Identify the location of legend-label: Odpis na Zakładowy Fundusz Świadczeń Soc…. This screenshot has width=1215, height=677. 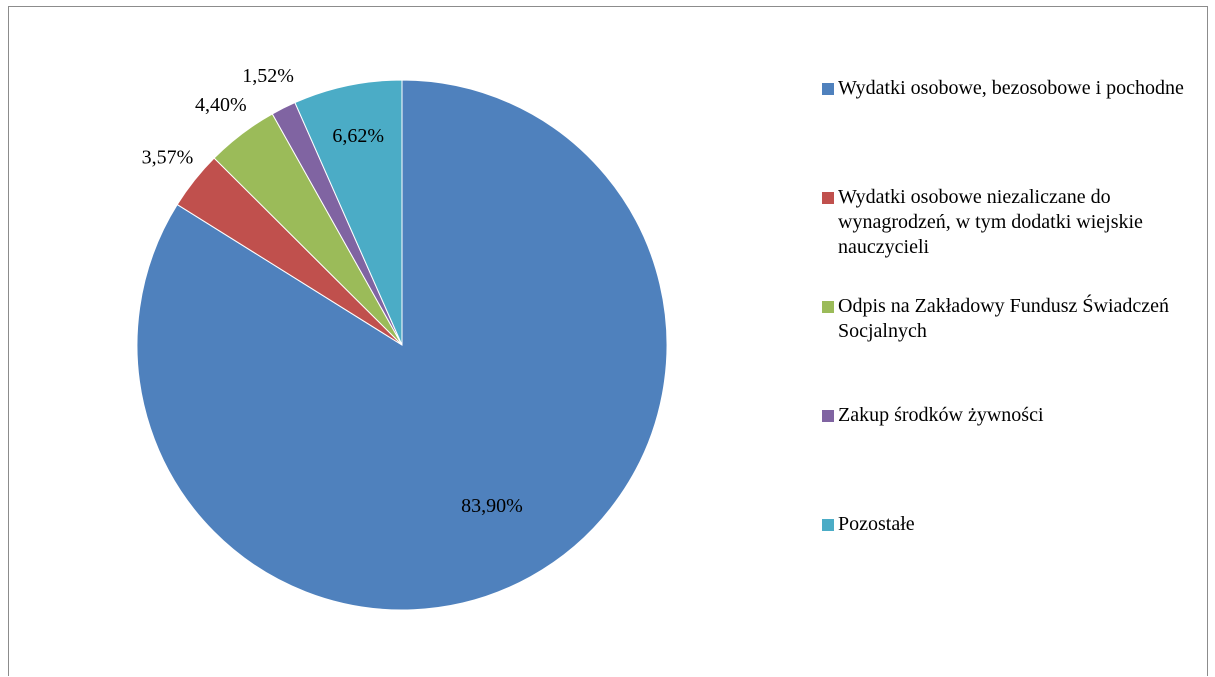
(1004, 318).